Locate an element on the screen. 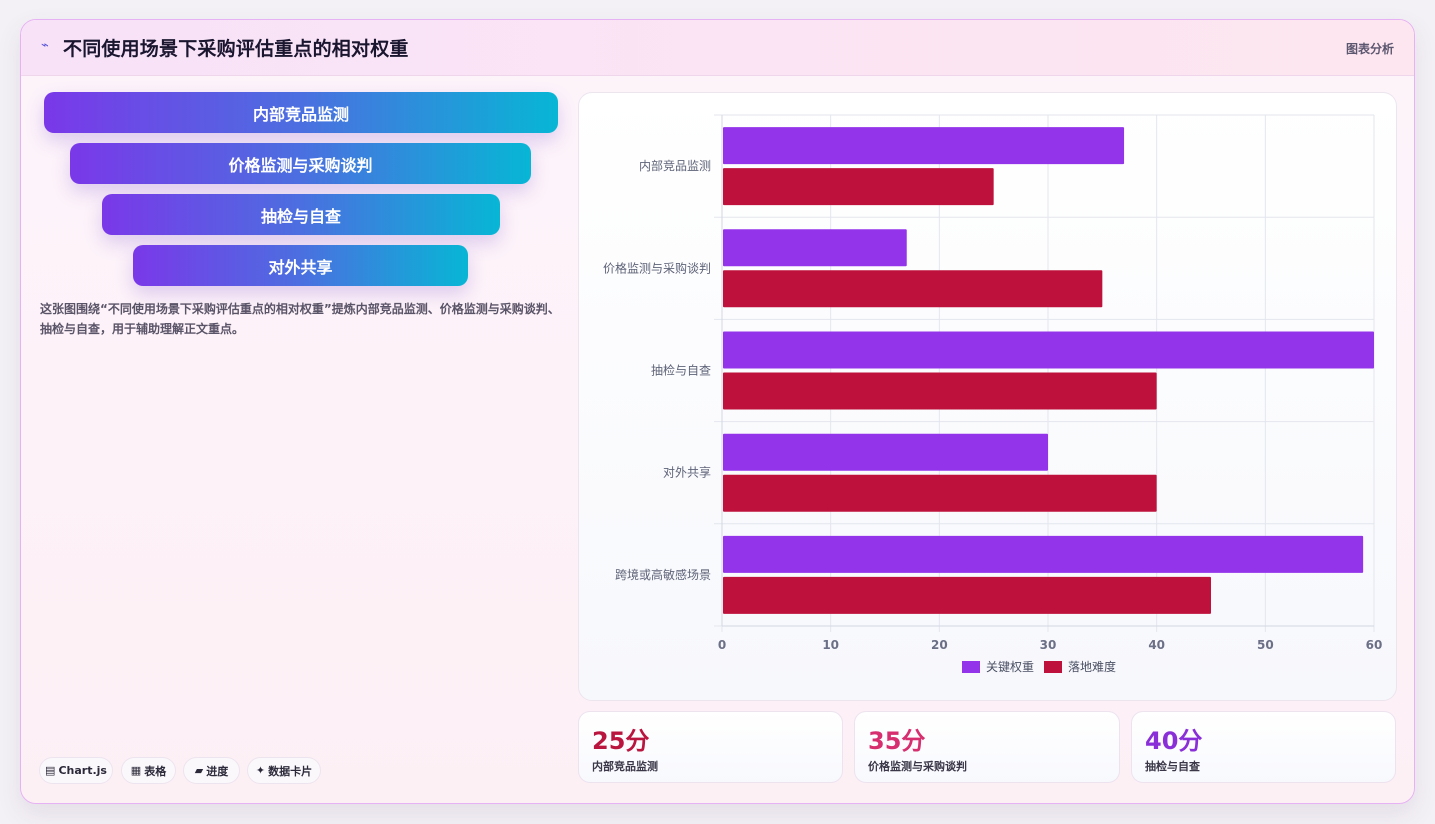 Image resolution: width=1435 pixels, height=824 pixels. funnel-item-internal-monitoring: 内部竞品监测 is located at coordinates (301, 112).